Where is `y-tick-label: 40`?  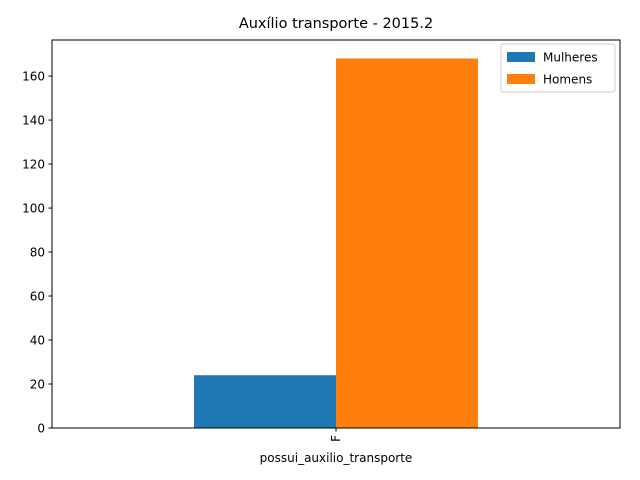 y-tick-label: 40 is located at coordinates (37, 341).